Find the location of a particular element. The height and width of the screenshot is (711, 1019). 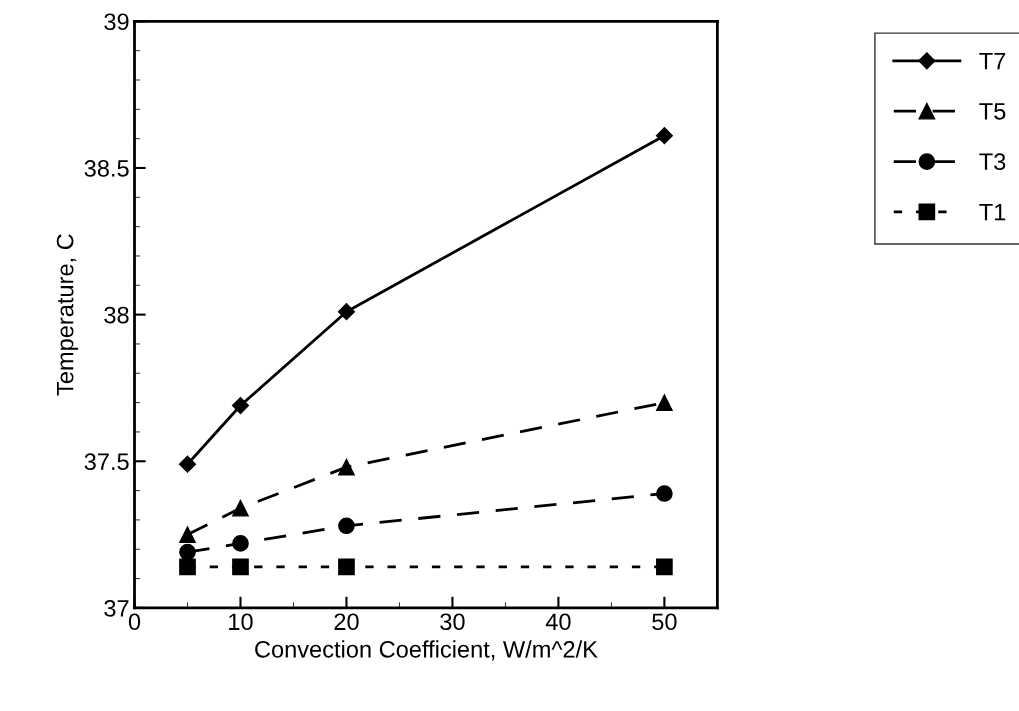

x-axis-title: Convection Coefficient, W/m^2/K is located at coordinates (426, 650).